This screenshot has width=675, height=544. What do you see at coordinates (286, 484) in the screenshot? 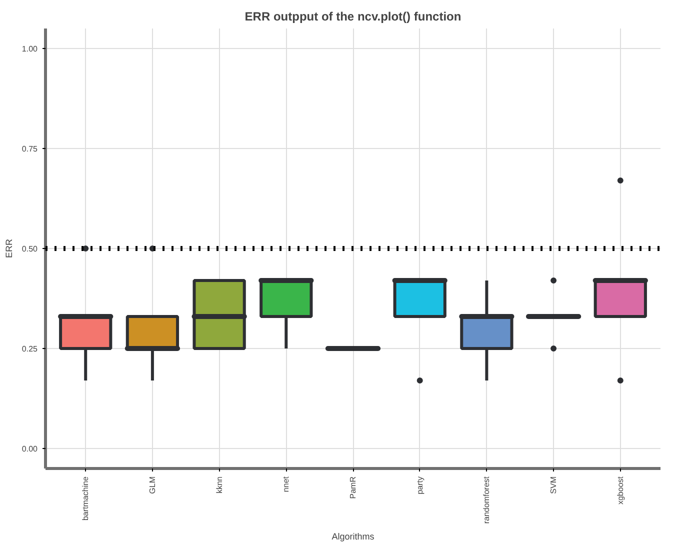
I see `x-tick-label: nnet` at bounding box center [286, 484].